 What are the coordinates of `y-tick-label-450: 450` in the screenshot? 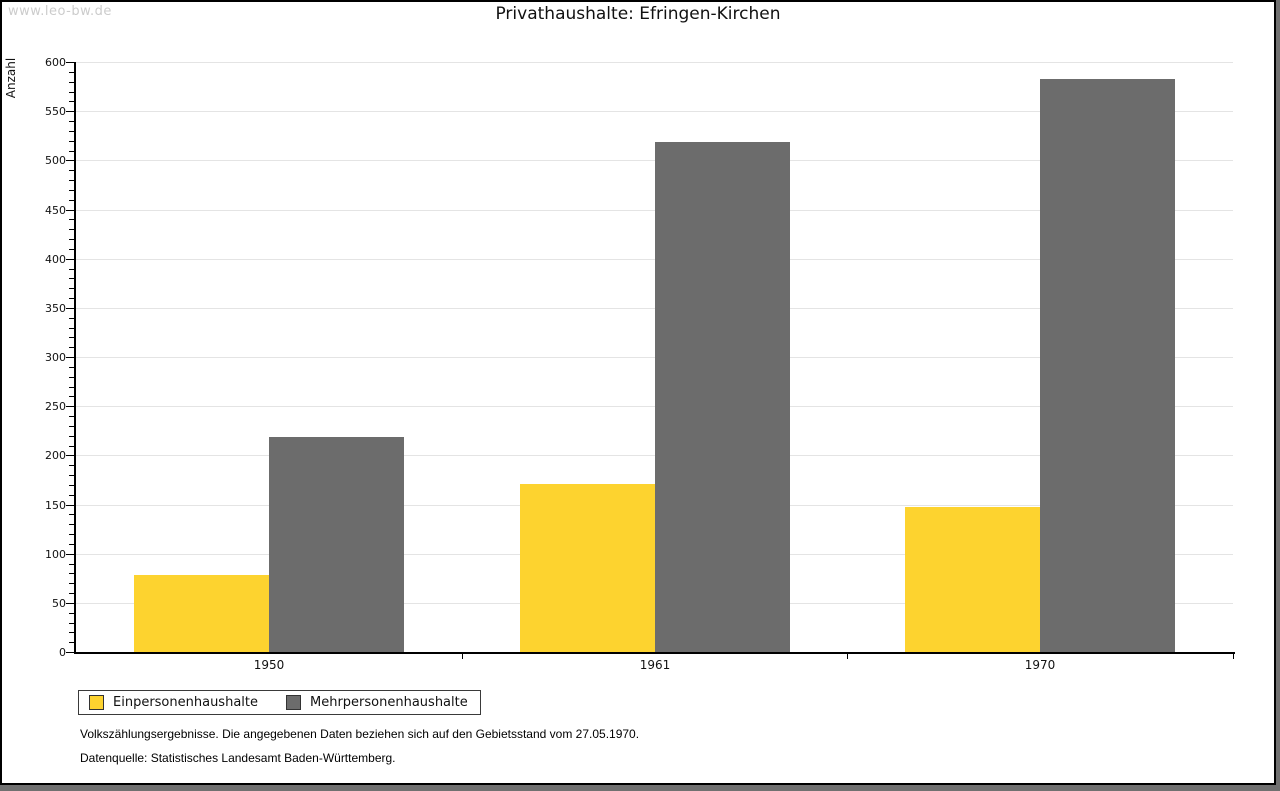 It's located at (55, 210).